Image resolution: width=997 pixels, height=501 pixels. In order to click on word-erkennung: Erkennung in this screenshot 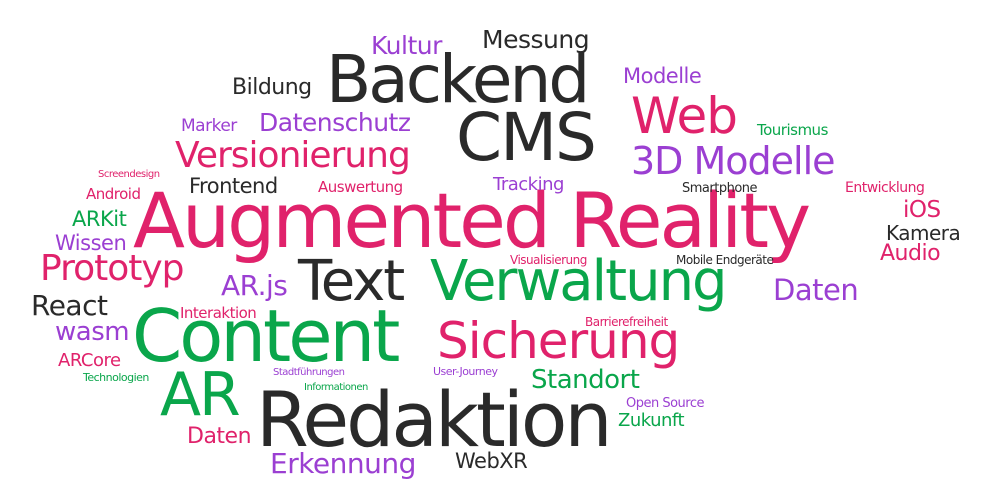, I will do `click(343, 463)`.